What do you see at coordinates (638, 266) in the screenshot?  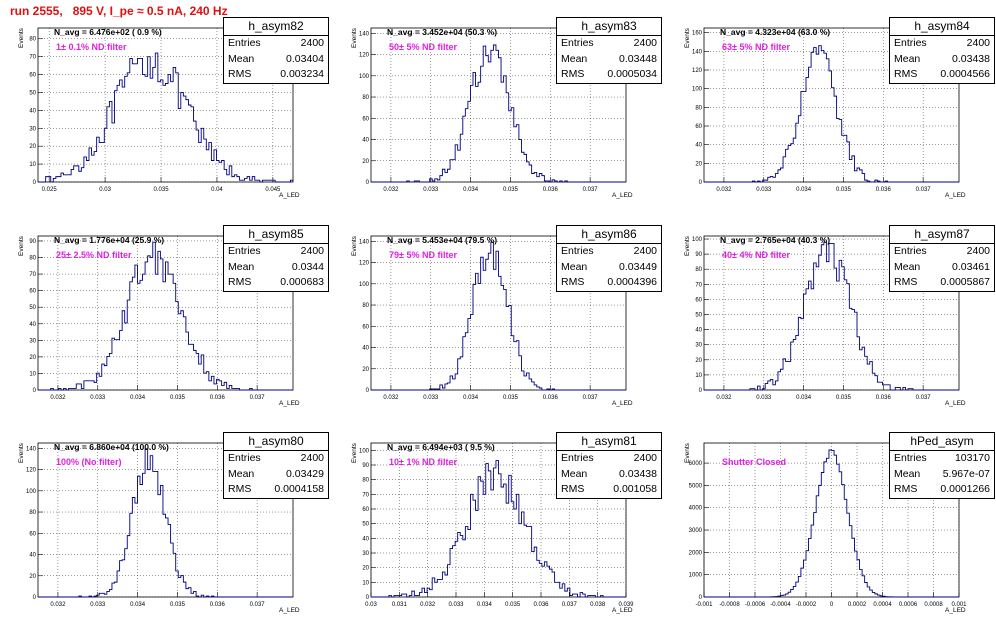 I see `mean-value: 0.03449` at bounding box center [638, 266].